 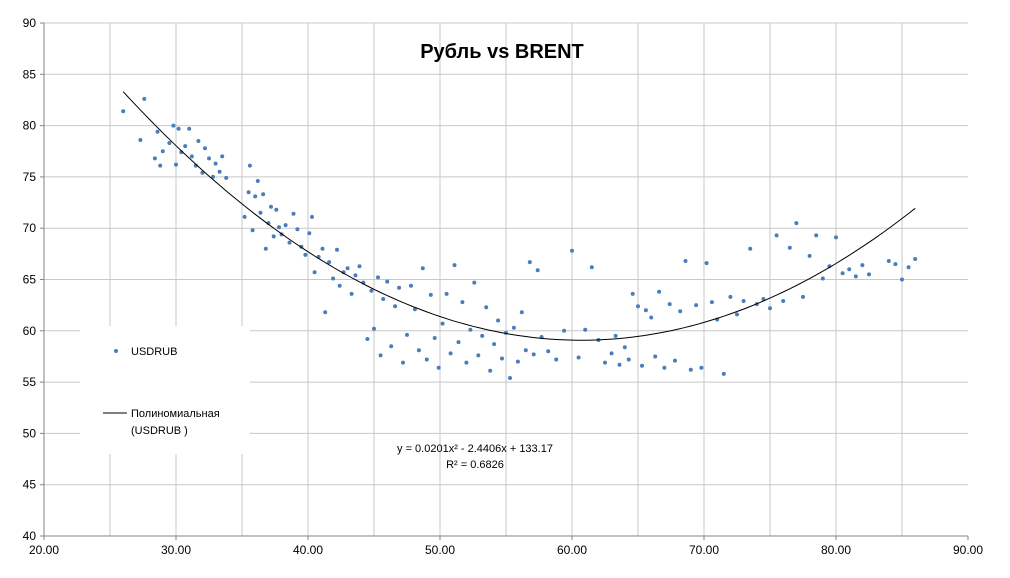 What do you see at coordinates (30, 485) in the screenshot?
I see `y-tick-label: 45` at bounding box center [30, 485].